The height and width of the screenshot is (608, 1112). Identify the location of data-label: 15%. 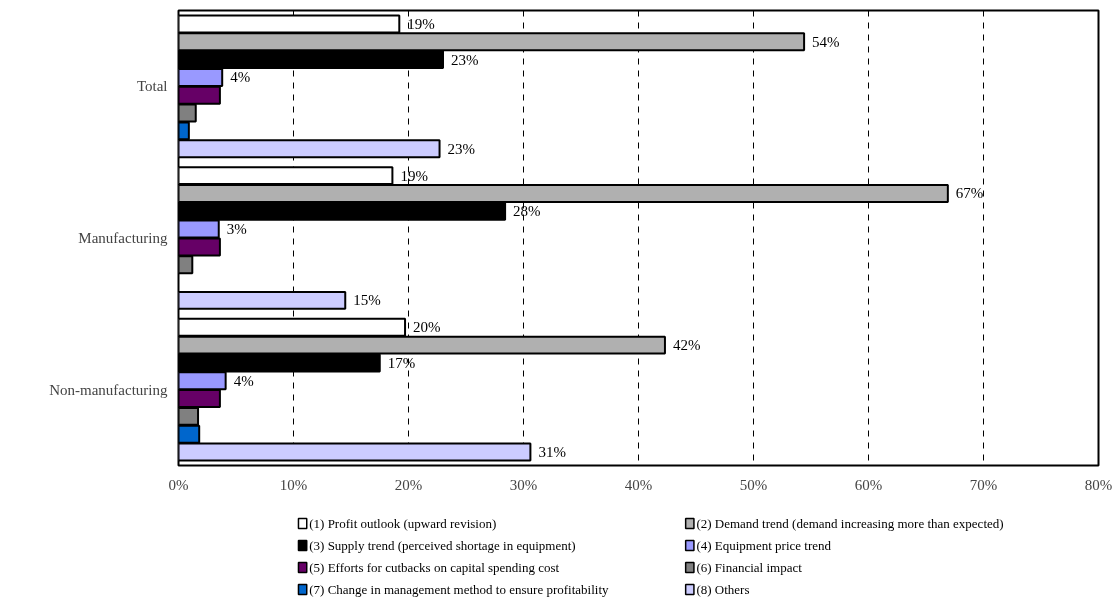
(367, 300).